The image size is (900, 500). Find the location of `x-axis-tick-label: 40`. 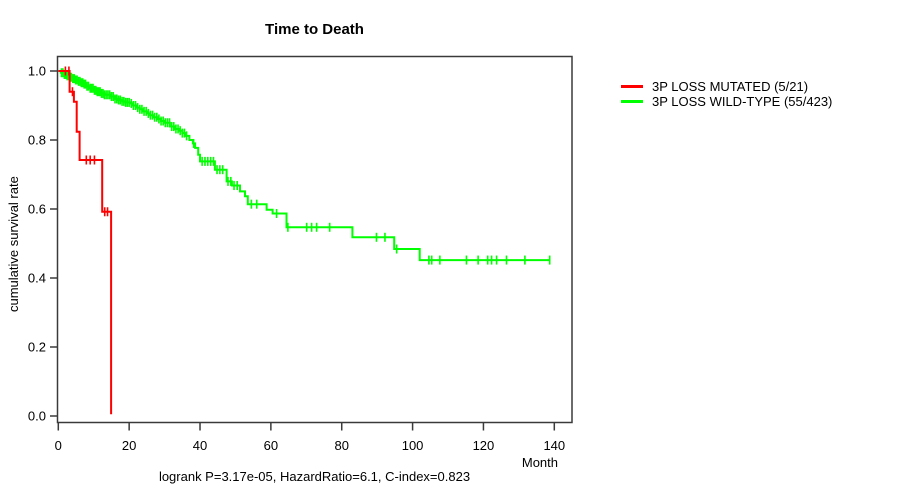

x-axis-tick-label: 40 is located at coordinates (200, 445).